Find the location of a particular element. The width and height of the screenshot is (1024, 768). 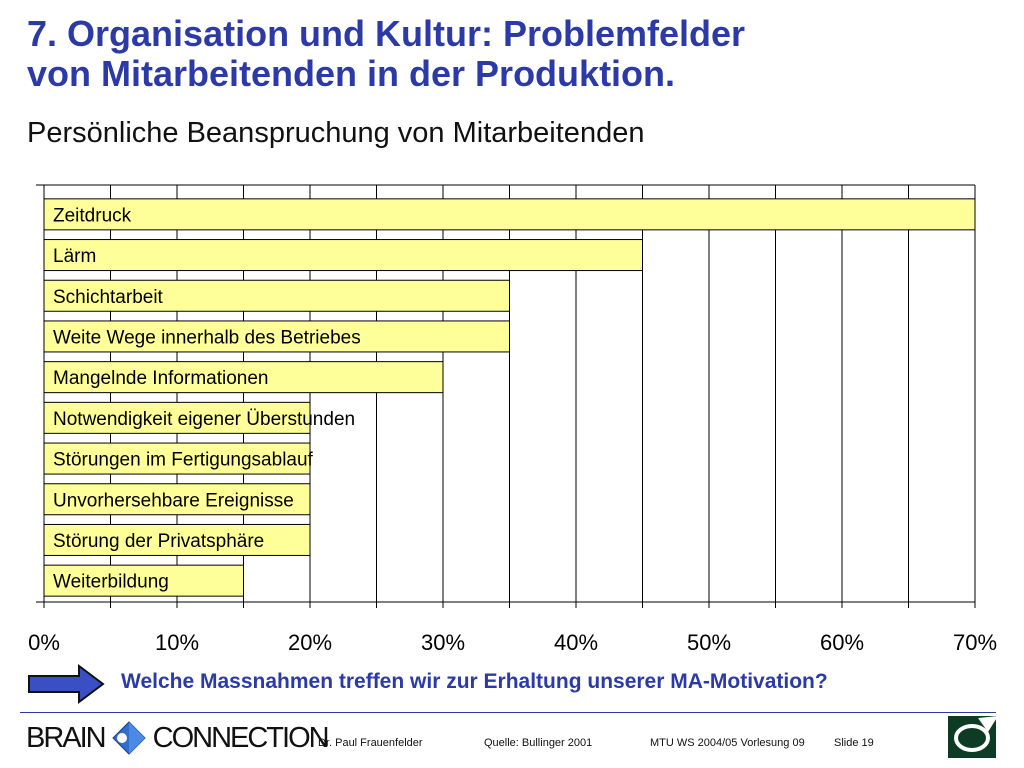

footer-source: Quelle: Bullinger 2001 is located at coordinates (538, 743).